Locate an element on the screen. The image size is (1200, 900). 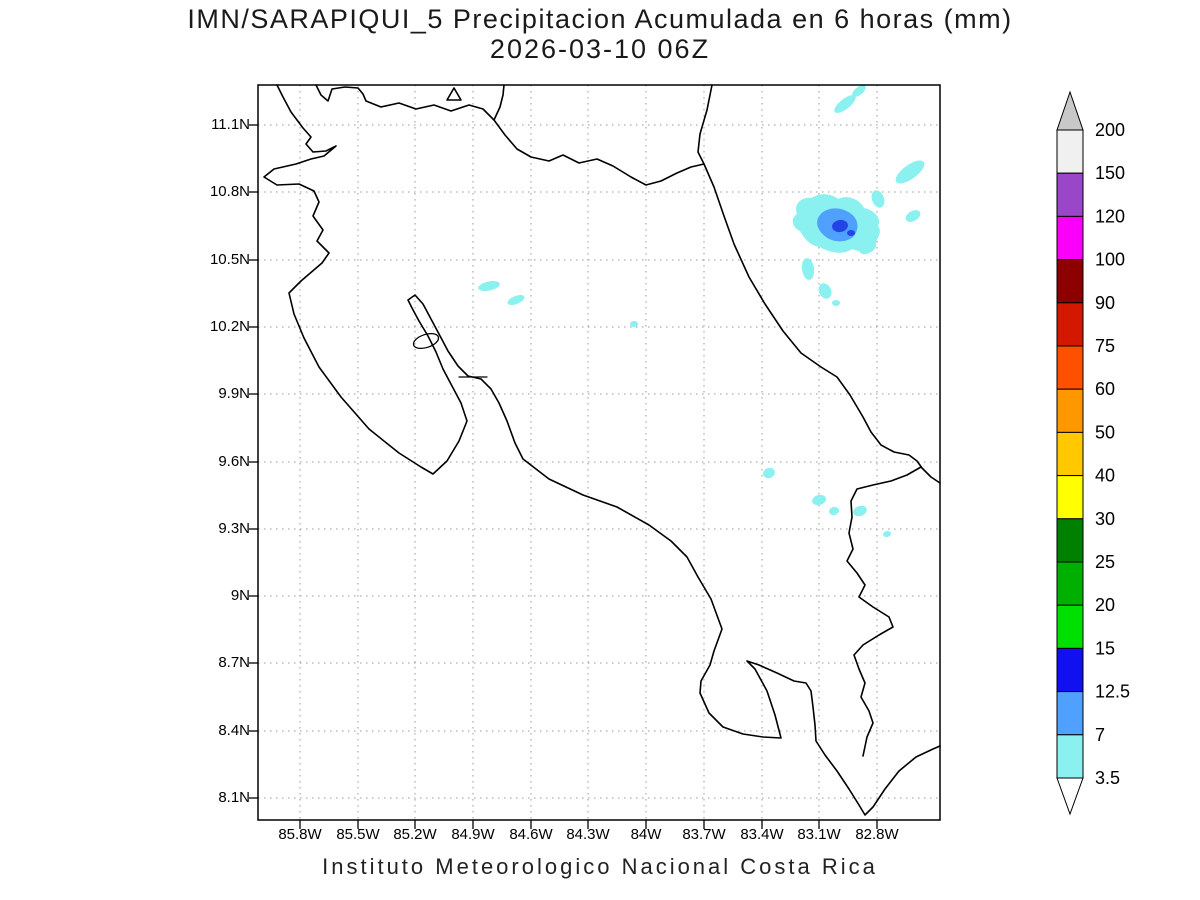
colorbar-label: 12.5 is located at coordinates (1112, 692).